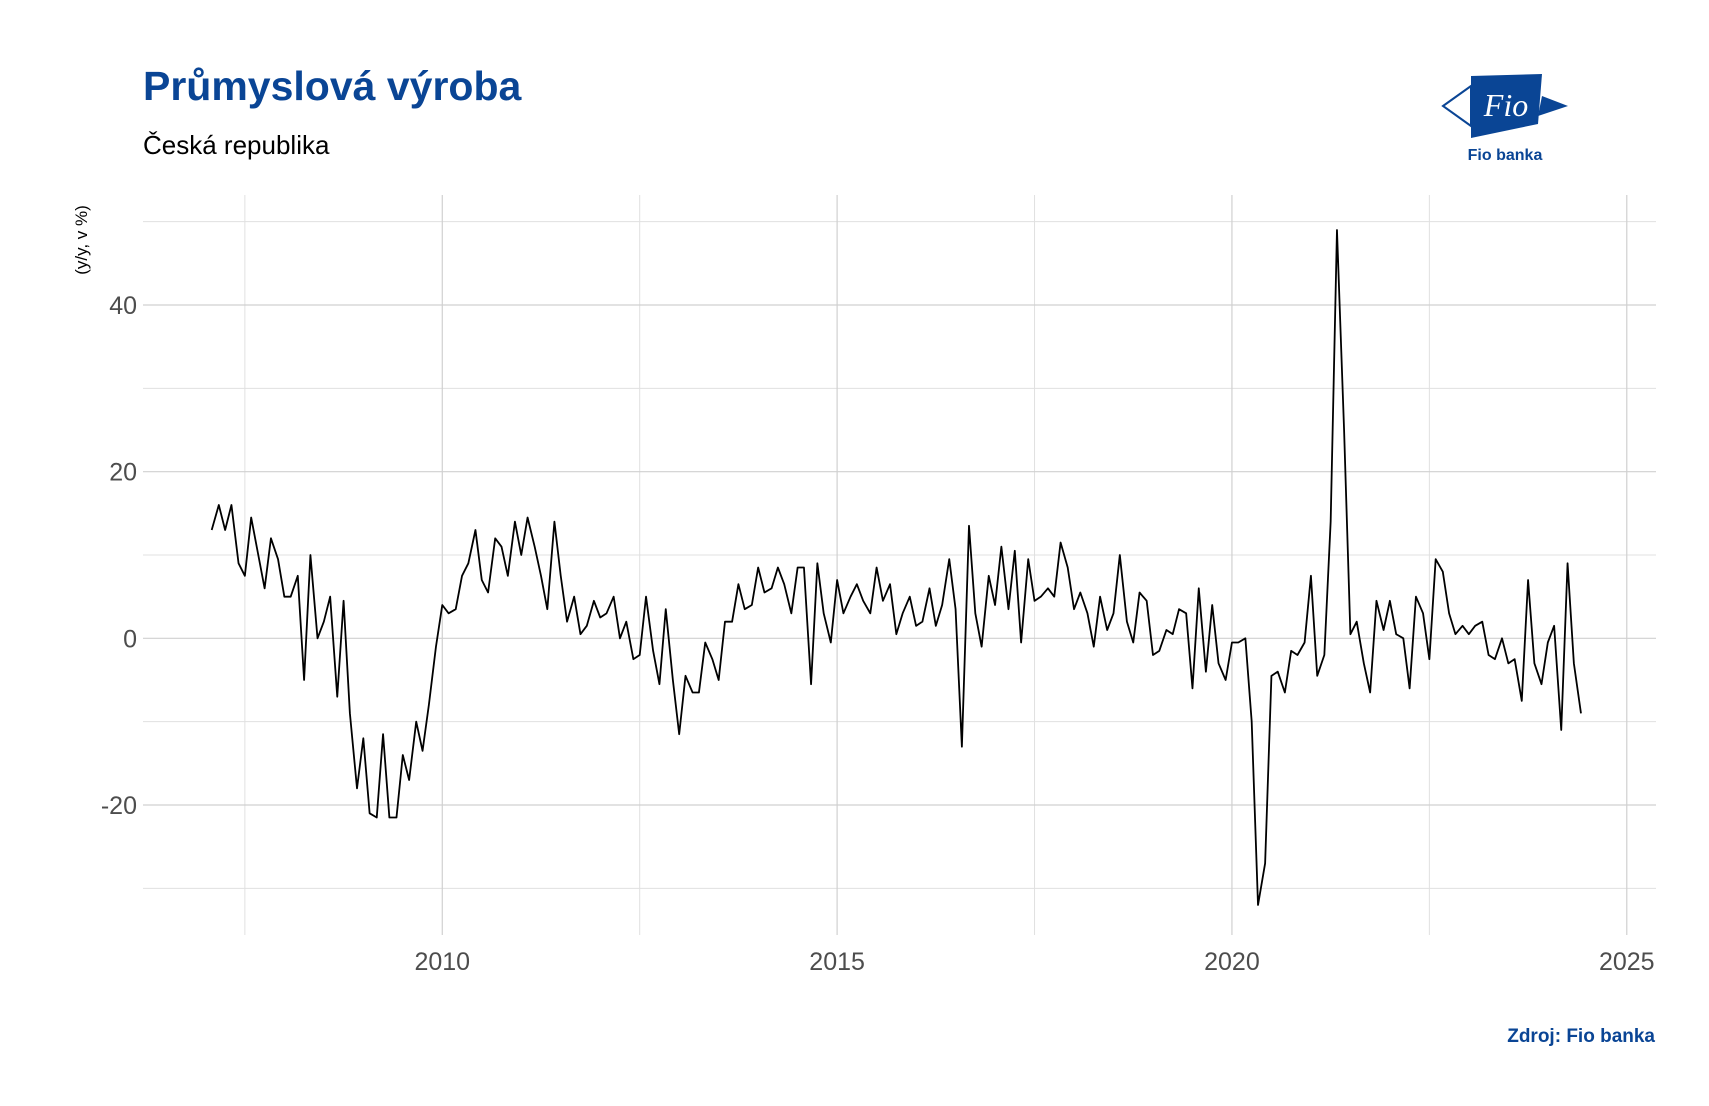  What do you see at coordinates (130, 639) in the screenshot?
I see `y-tick-label: 0` at bounding box center [130, 639].